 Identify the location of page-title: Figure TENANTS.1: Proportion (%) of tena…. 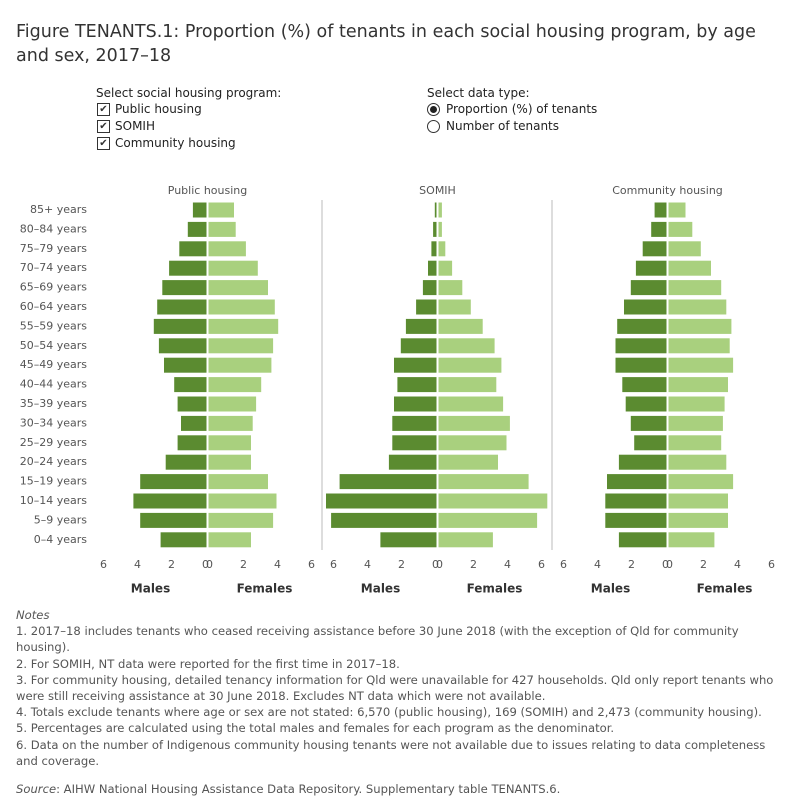
(386, 44).